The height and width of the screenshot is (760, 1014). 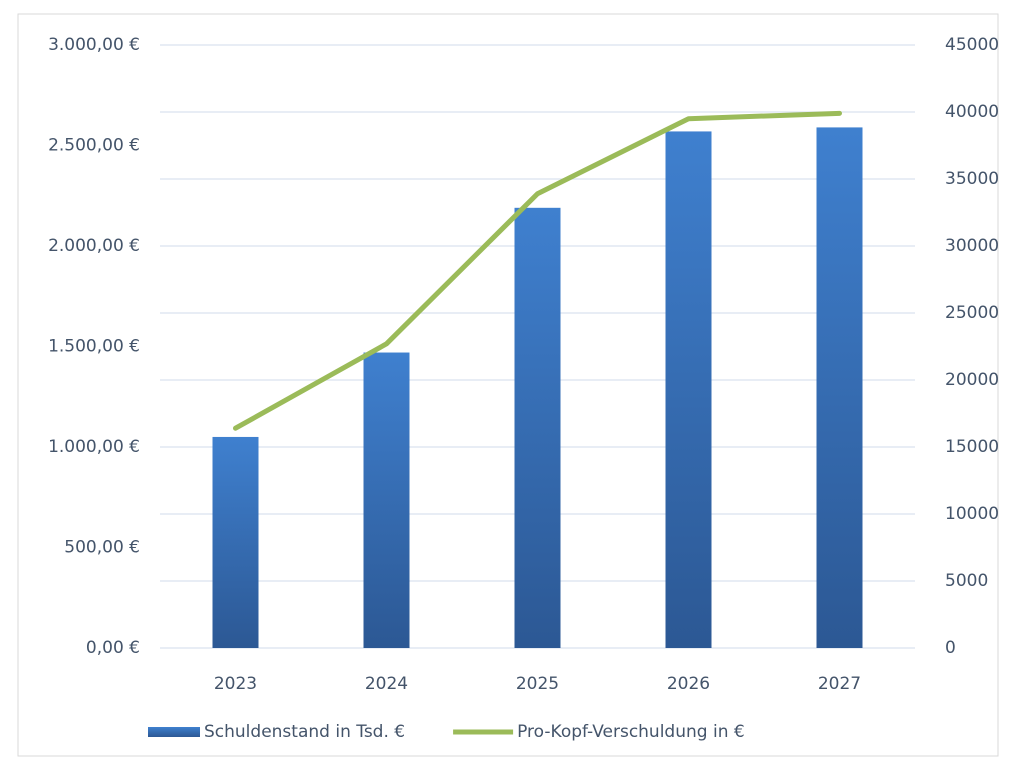 I want to click on y-tick-label: 1.000,00 €, so click(x=94, y=447).